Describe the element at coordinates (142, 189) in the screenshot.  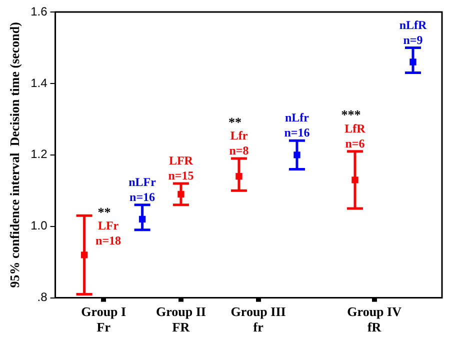
I see `series-label: nLFr n=16` at that location.